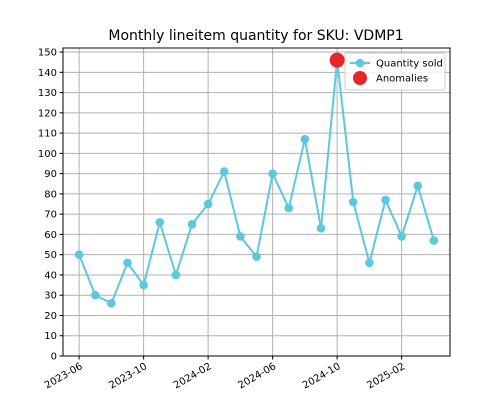 This screenshot has width=500, height=400. What do you see at coordinates (360, 63) in the screenshot?
I see `legend-marker-swatch` at bounding box center [360, 63].